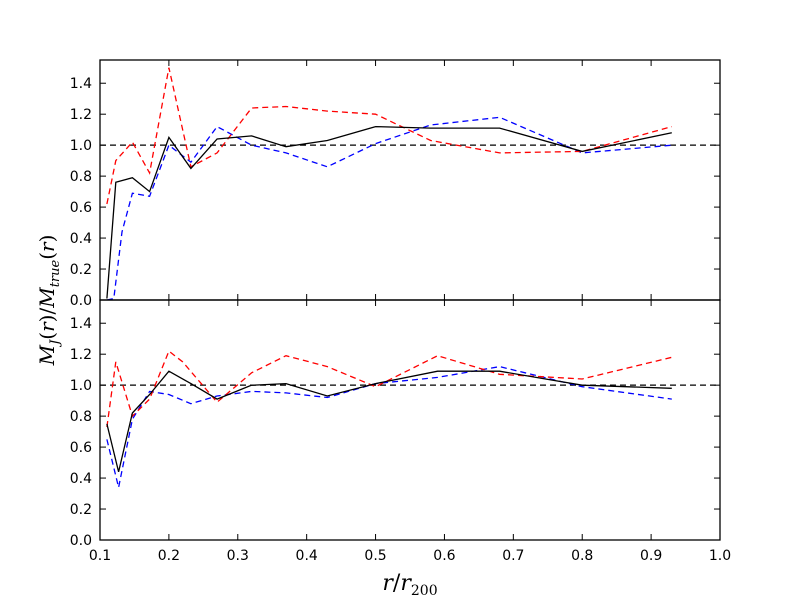  Describe the element at coordinates (169, 556) in the screenshot. I see `bottom-x-tick-label: 0.2` at that location.